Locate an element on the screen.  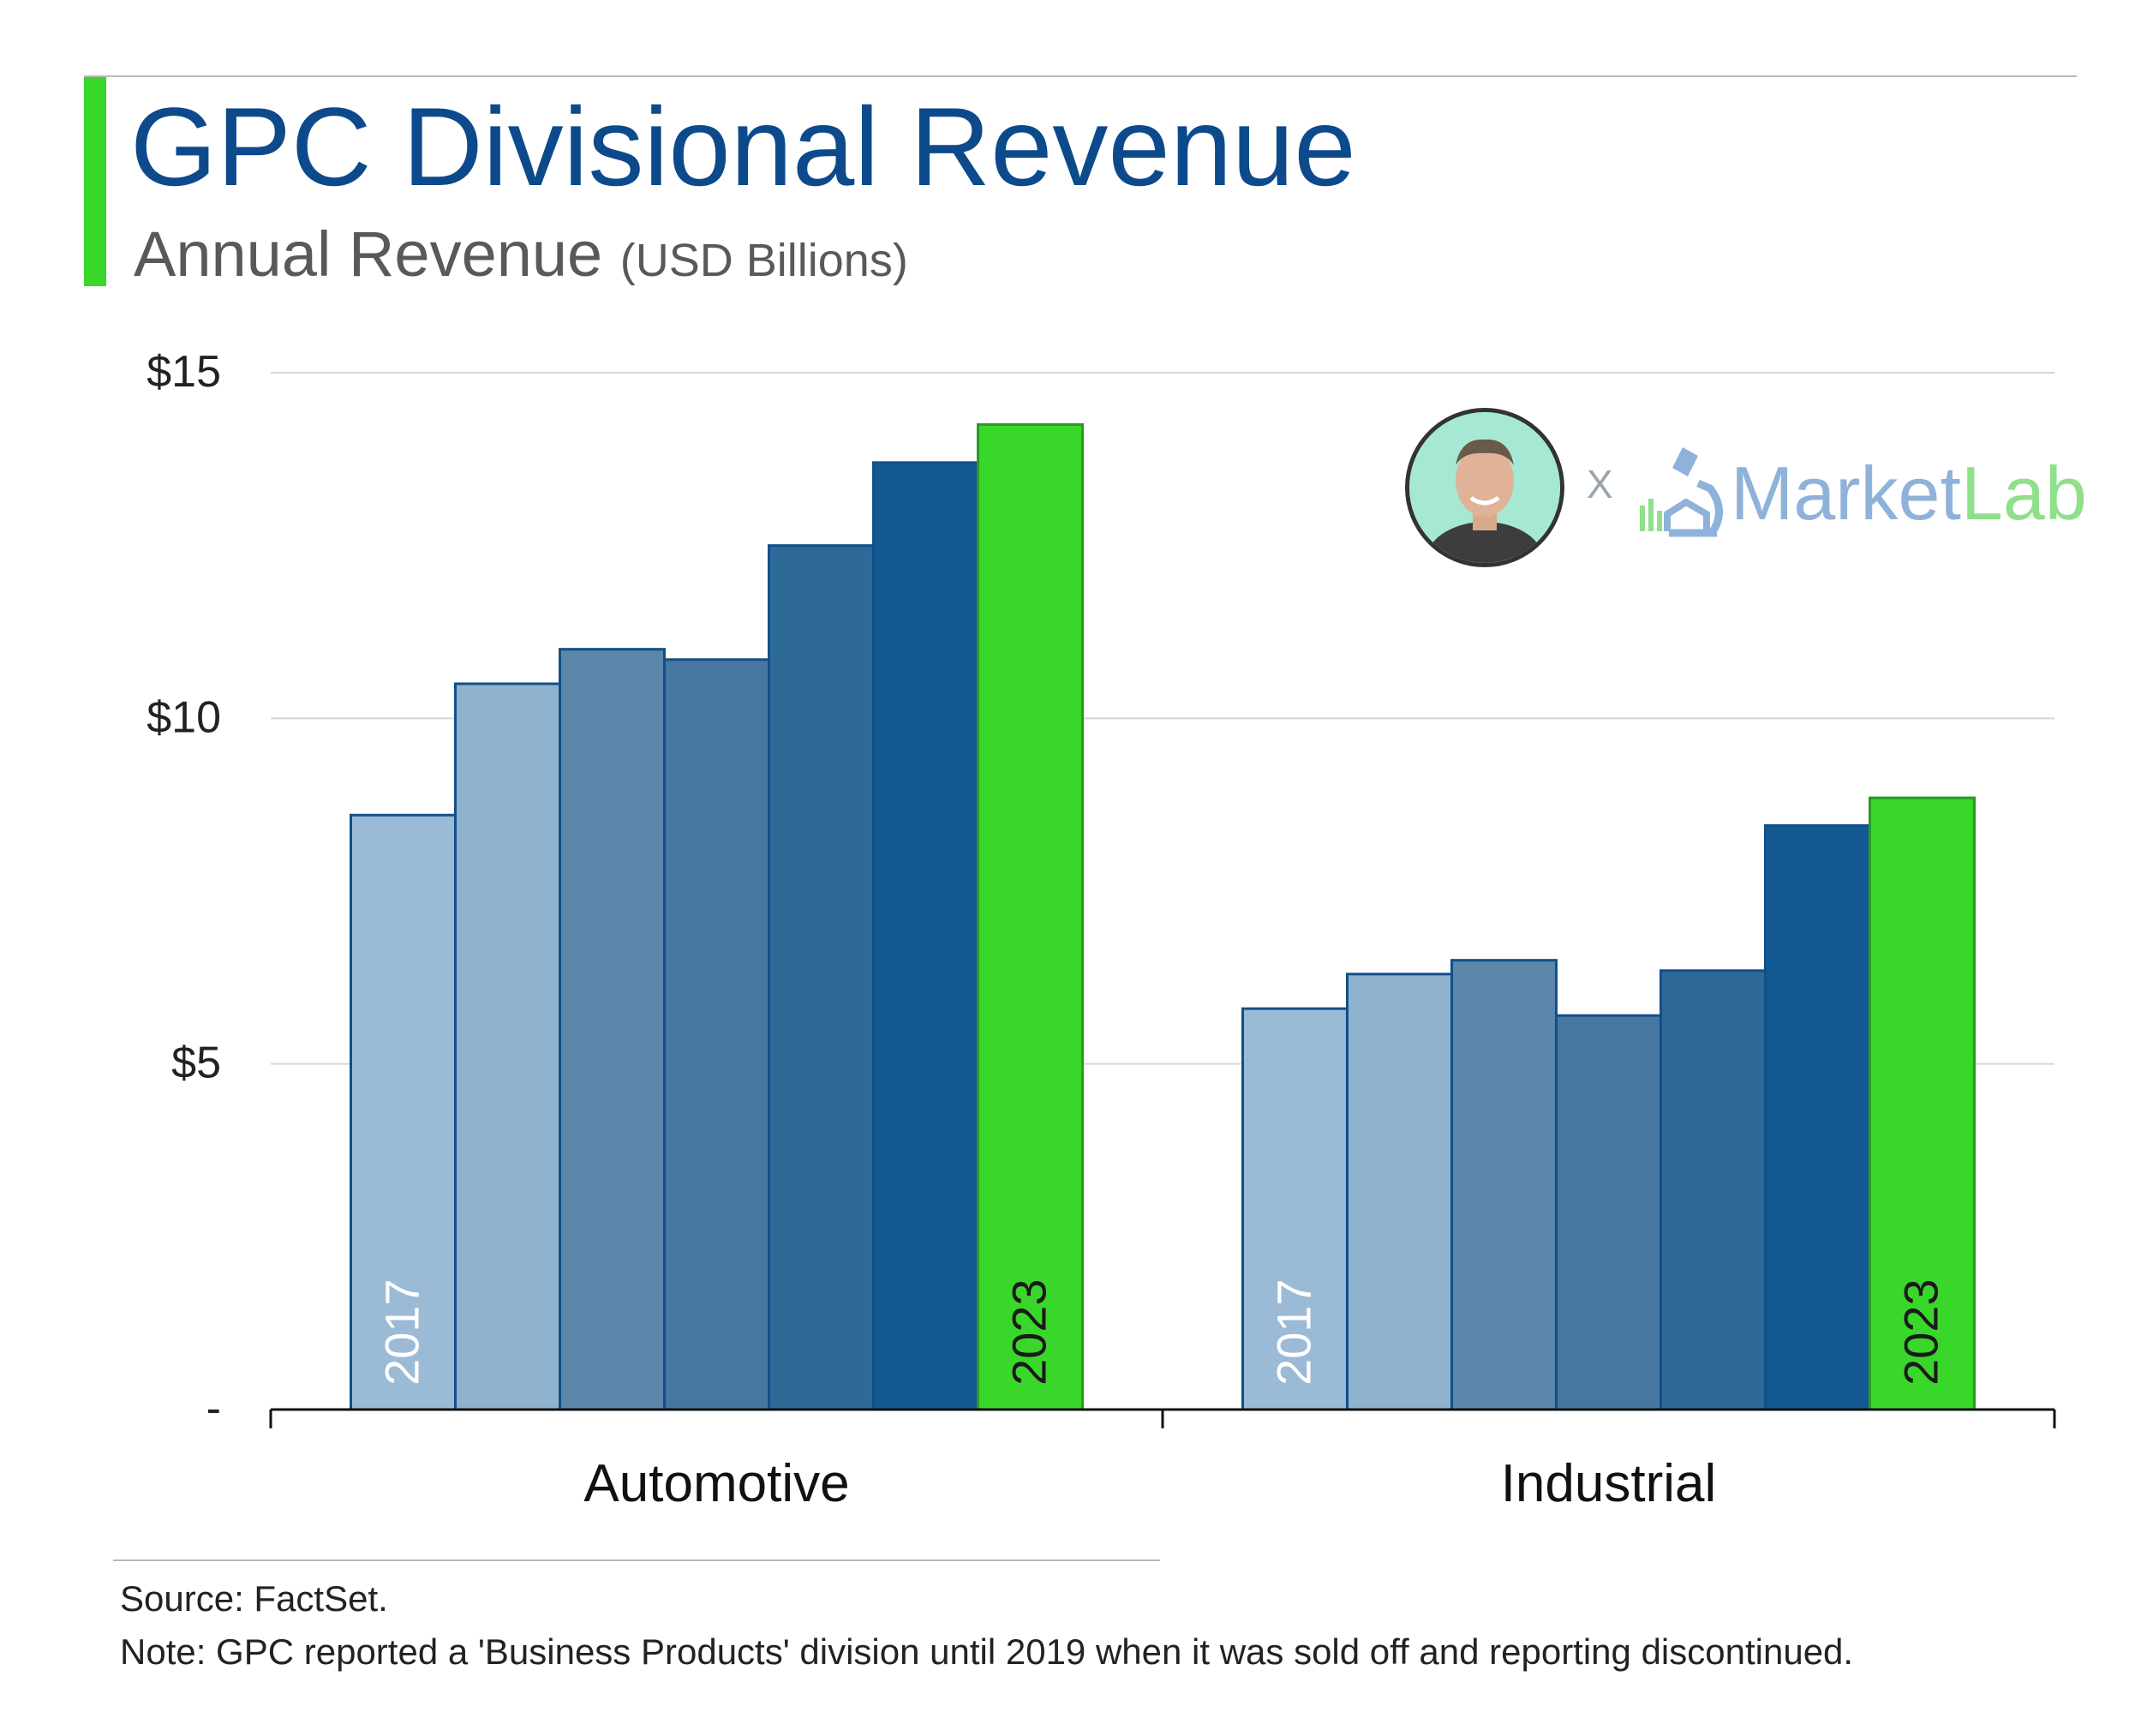
logo-separator: X is located at coordinates (1600, 484).